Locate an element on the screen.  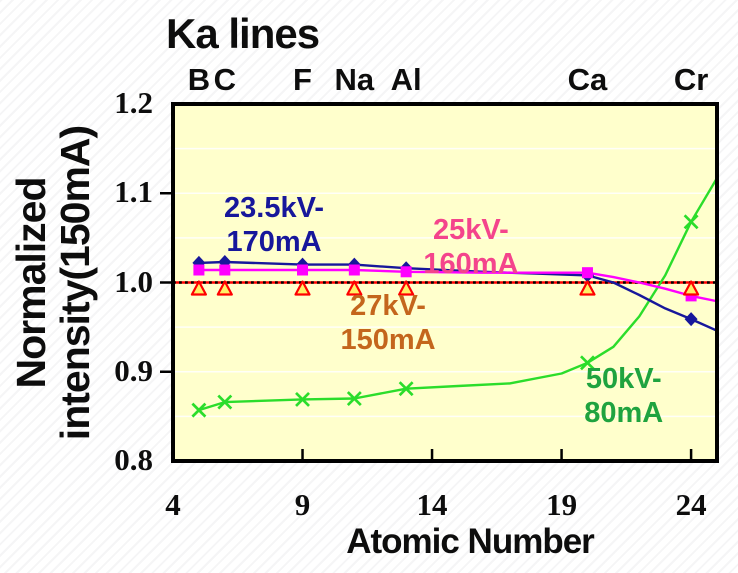
chart-title: Ka lines is located at coordinates (243, 33).